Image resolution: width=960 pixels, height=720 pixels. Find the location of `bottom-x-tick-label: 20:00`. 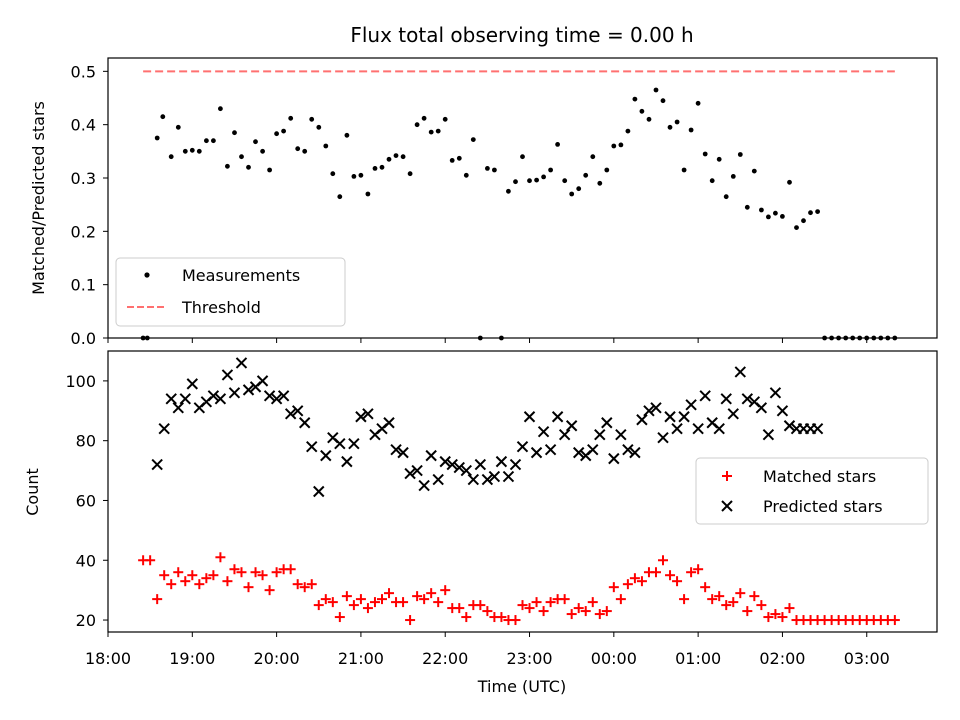

bottom-x-tick-label: 20:00 is located at coordinates (277, 658).